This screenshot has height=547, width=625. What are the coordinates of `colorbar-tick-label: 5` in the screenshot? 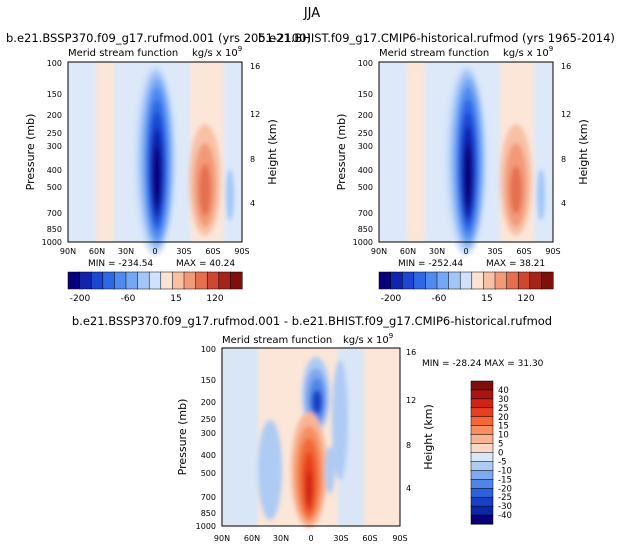 It's located at (500, 445).